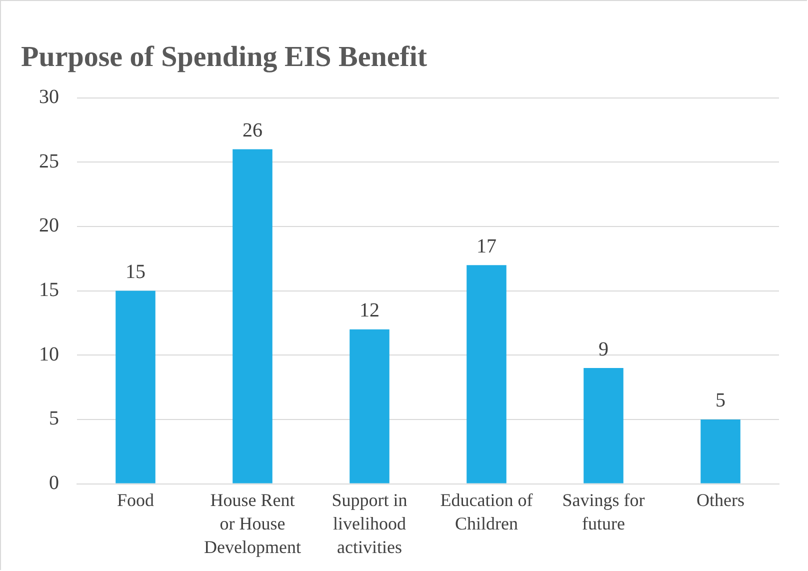 The width and height of the screenshot is (808, 571). I want to click on data-label: 15, so click(136, 272).